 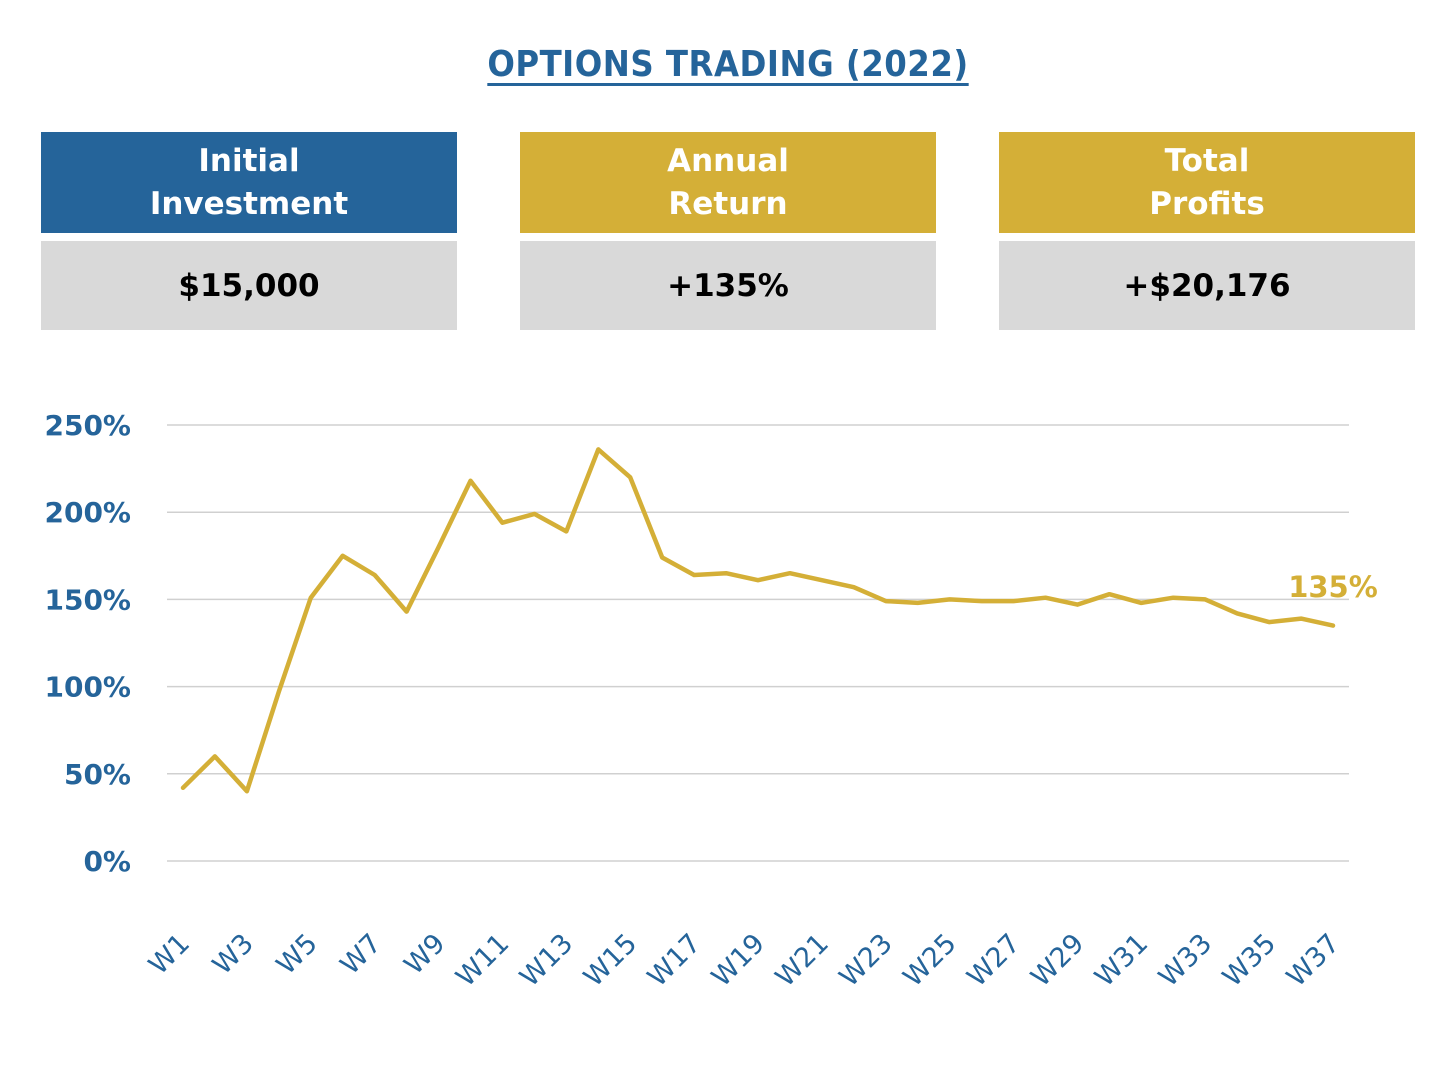 What do you see at coordinates (249, 182) in the screenshot?
I see `card-header: Initial Investment` at bounding box center [249, 182].